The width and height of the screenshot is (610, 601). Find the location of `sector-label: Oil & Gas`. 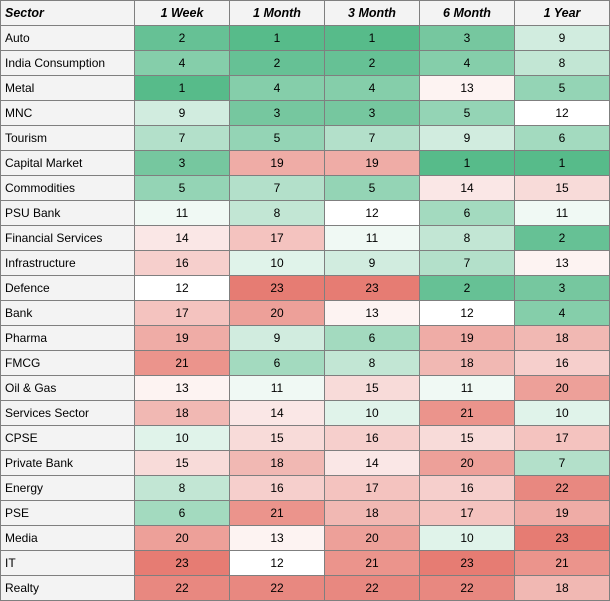

sector-label: Oil & Gas is located at coordinates (67, 388).